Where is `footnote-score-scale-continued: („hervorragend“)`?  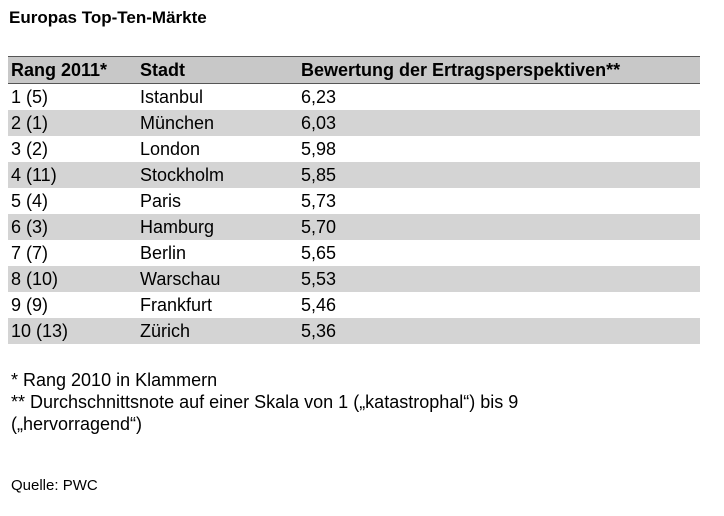
footnote-score-scale-continued: („hervorragend“) is located at coordinates (77, 424).